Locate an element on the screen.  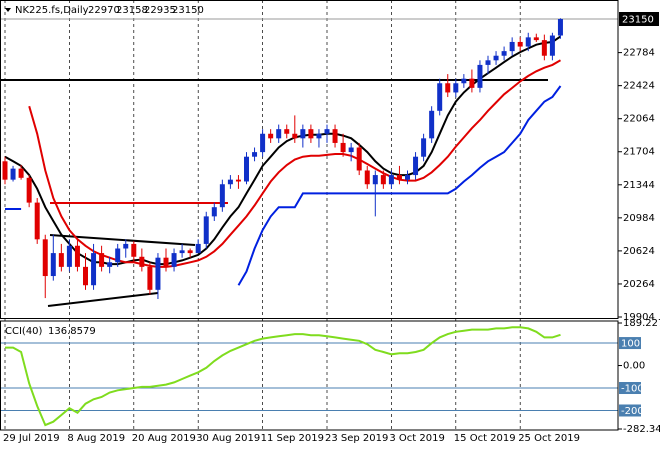
y-tick-label: 22424 is located at coordinates (639, 86).